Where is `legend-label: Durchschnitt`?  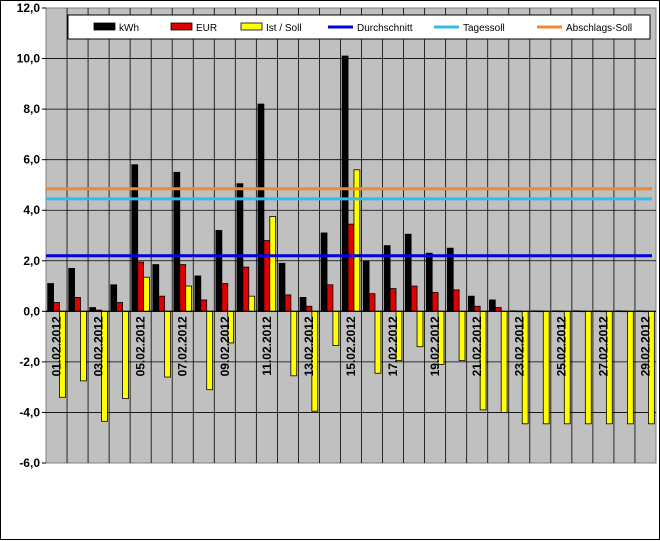 legend-label: Durchschnitt is located at coordinates (385, 28).